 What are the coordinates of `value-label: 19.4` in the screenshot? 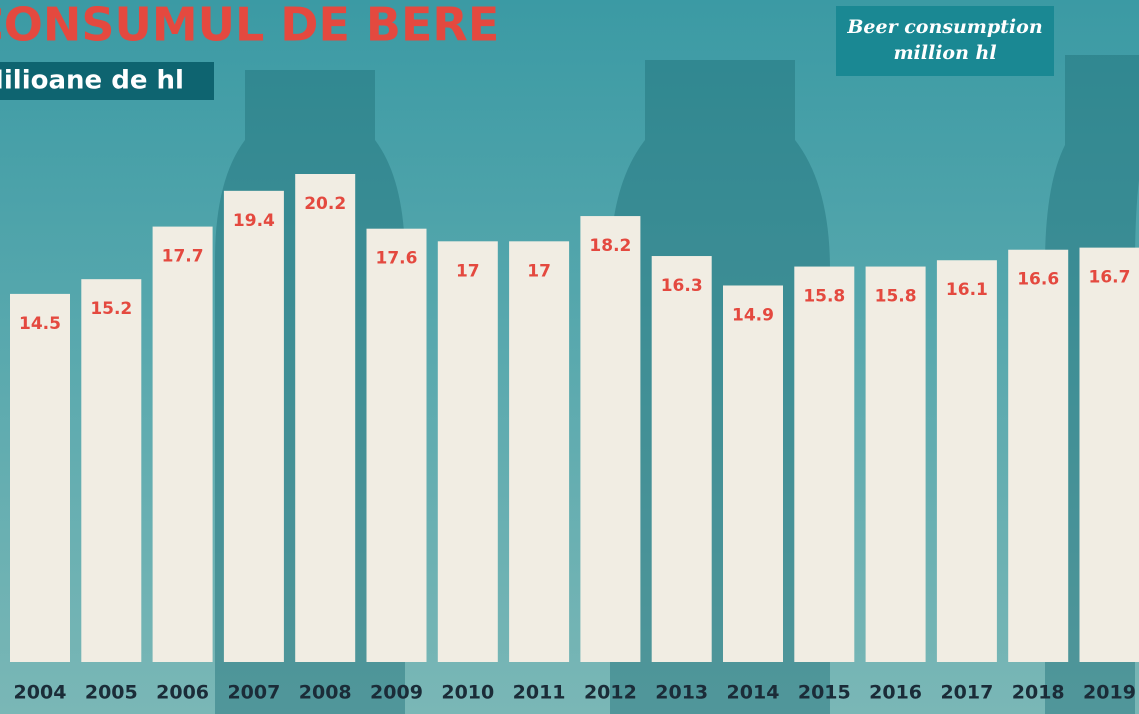 It's located at (254, 221).